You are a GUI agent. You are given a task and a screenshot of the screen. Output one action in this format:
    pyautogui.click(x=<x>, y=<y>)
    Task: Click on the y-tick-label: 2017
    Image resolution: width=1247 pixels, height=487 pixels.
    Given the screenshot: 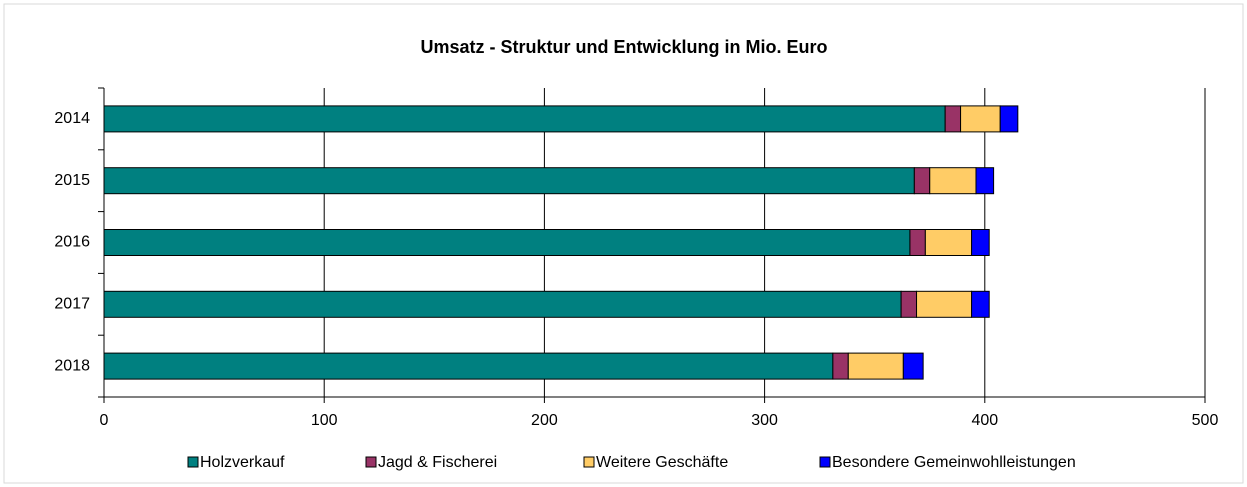 What is the action you would take?
    pyautogui.click(x=72, y=304)
    